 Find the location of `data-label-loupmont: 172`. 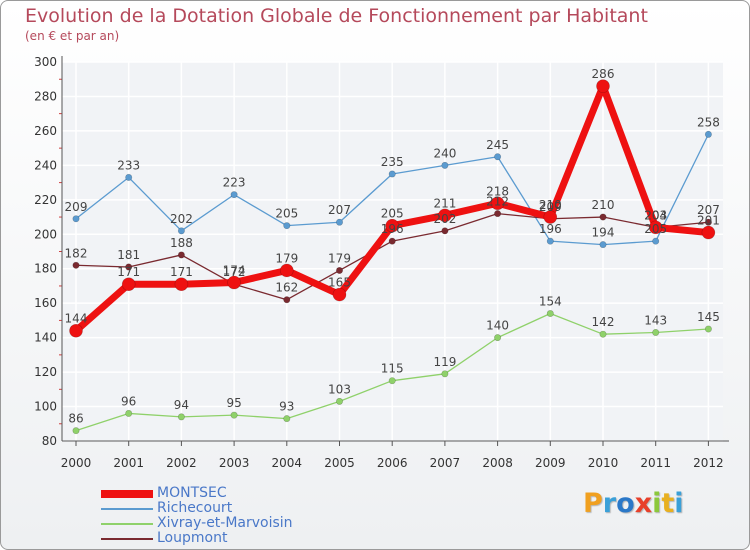

data-label-loupmont: 172 is located at coordinates (234, 272).